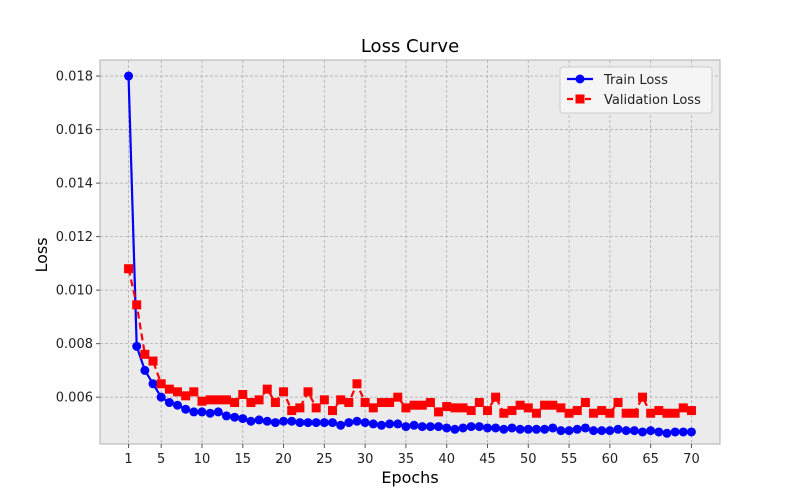 This screenshot has width=800, height=500. What do you see at coordinates (202, 459) in the screenshot?
I see `x-tick-label: 10` at bounding box center [202, 459].